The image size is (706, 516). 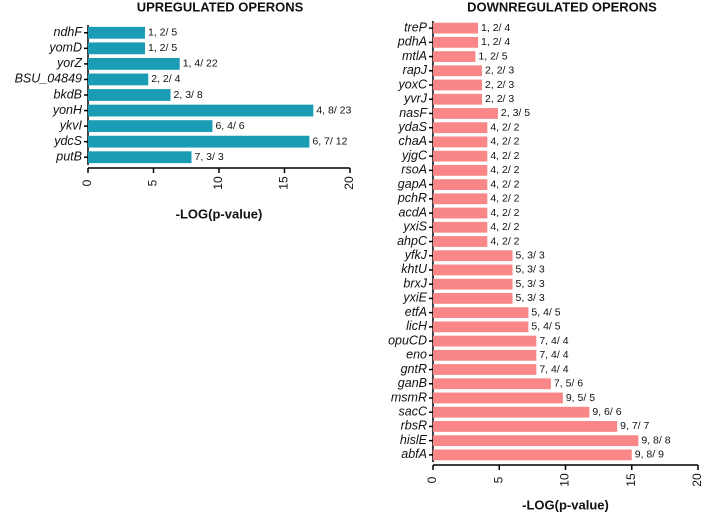 What do you see at coordinates (412, 184) in the screenshot?
I see `y-tick-label: gapA` at bounding box center [412, 184].